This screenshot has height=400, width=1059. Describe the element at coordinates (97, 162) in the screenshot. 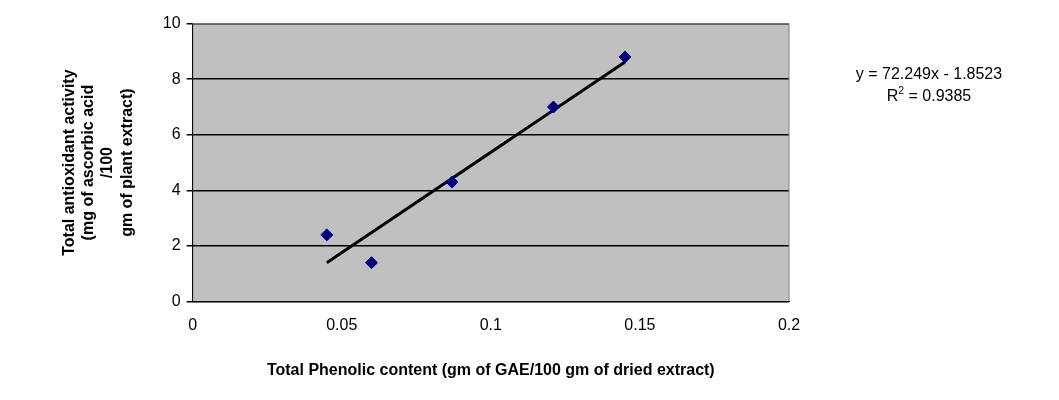

I see `y-axis-title: Total antioxidant activity (mg of ascorbic acid /100 gm of plant extract)` at that location.